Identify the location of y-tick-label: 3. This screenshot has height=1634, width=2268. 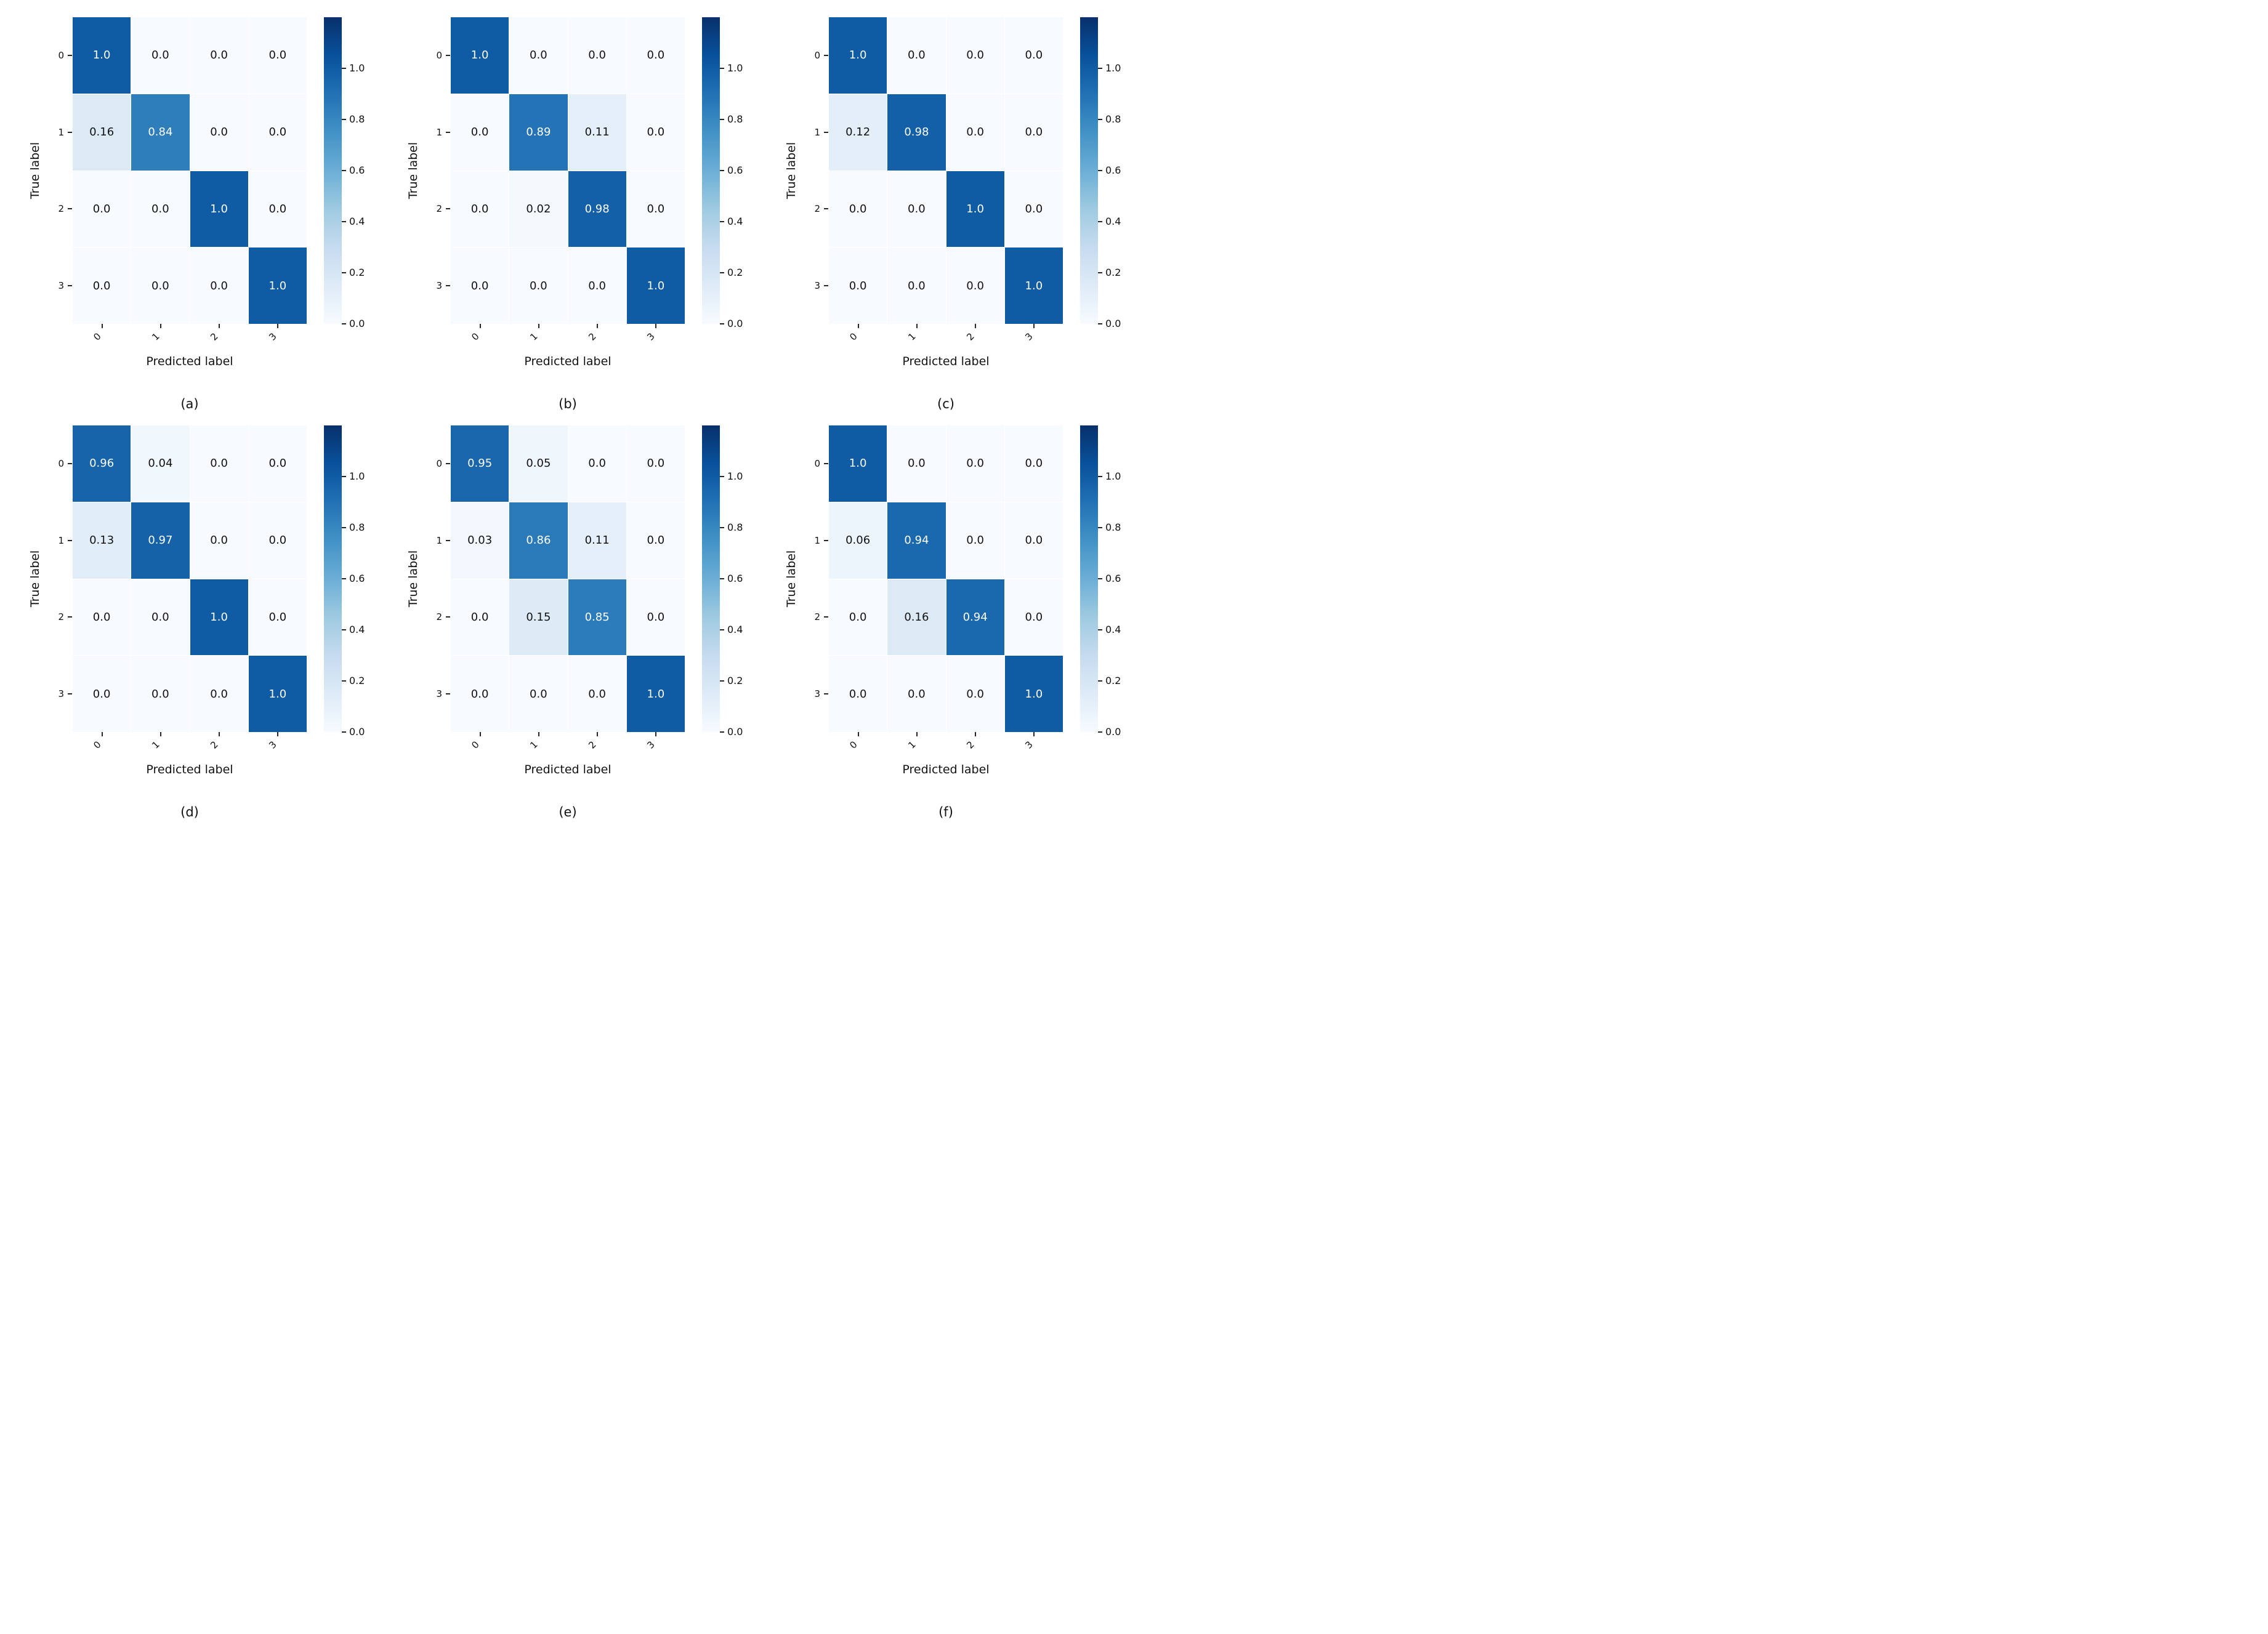
(439, 693).